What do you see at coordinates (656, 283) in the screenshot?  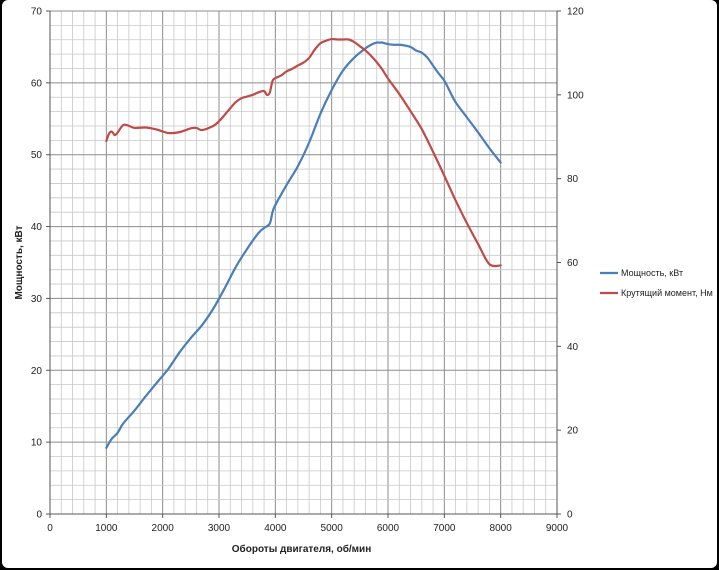 I see `legend: Мощность, кВт Крутящий момент, Нм` at bounding box center [656, 283].